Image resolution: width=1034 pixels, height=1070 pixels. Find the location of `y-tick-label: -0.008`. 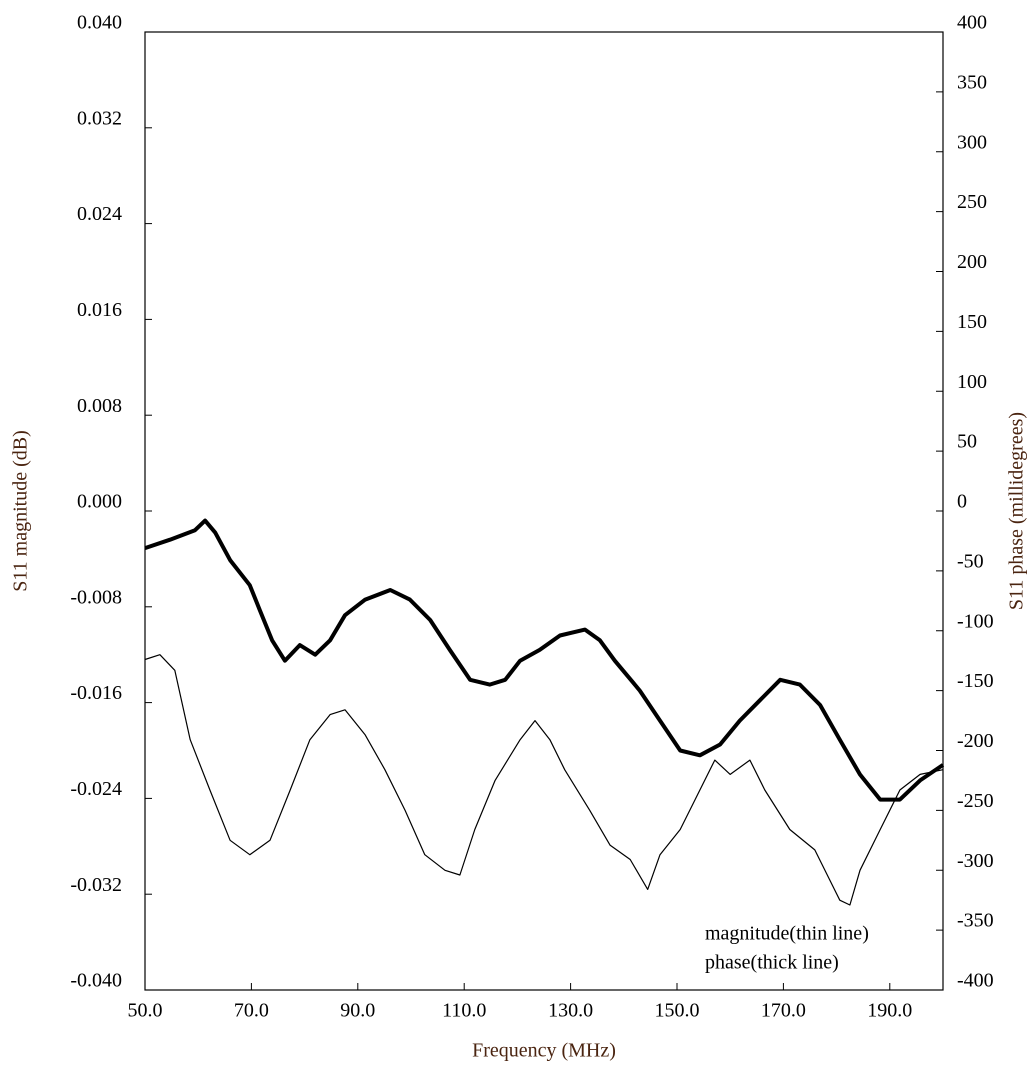

y-tick-label: -0.008 is located at coordinates (96, 597).